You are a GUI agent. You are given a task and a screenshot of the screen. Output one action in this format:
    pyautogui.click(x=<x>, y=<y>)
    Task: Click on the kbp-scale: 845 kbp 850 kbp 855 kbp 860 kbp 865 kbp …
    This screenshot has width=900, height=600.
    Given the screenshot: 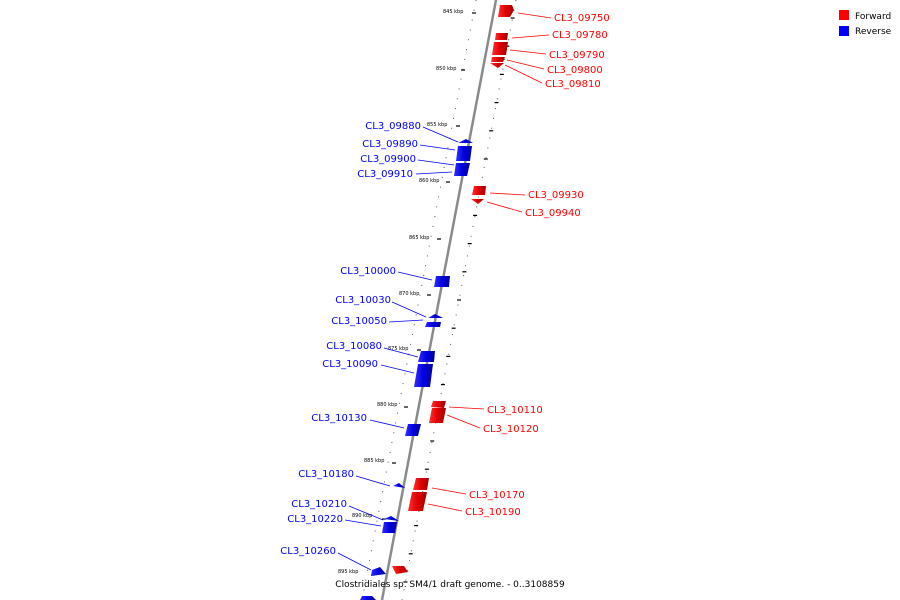 What is the action you would take?
    pyautogui.click(x=407, y=292)
    